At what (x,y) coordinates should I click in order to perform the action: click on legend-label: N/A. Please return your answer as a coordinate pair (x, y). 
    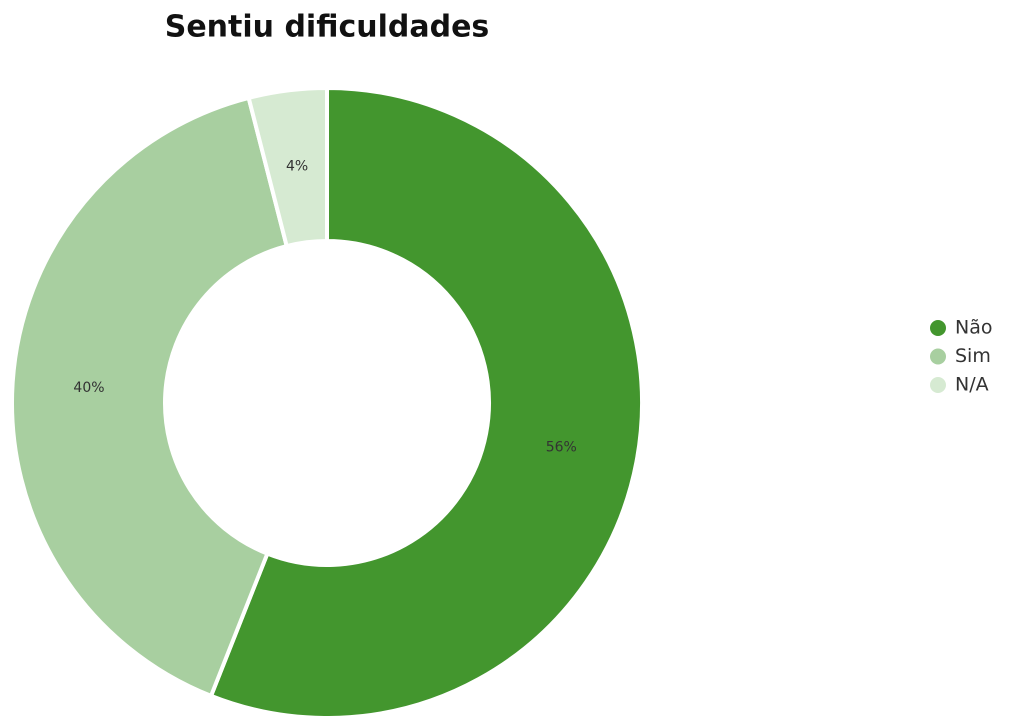
    Looking at the image, I should click on (972, 385).